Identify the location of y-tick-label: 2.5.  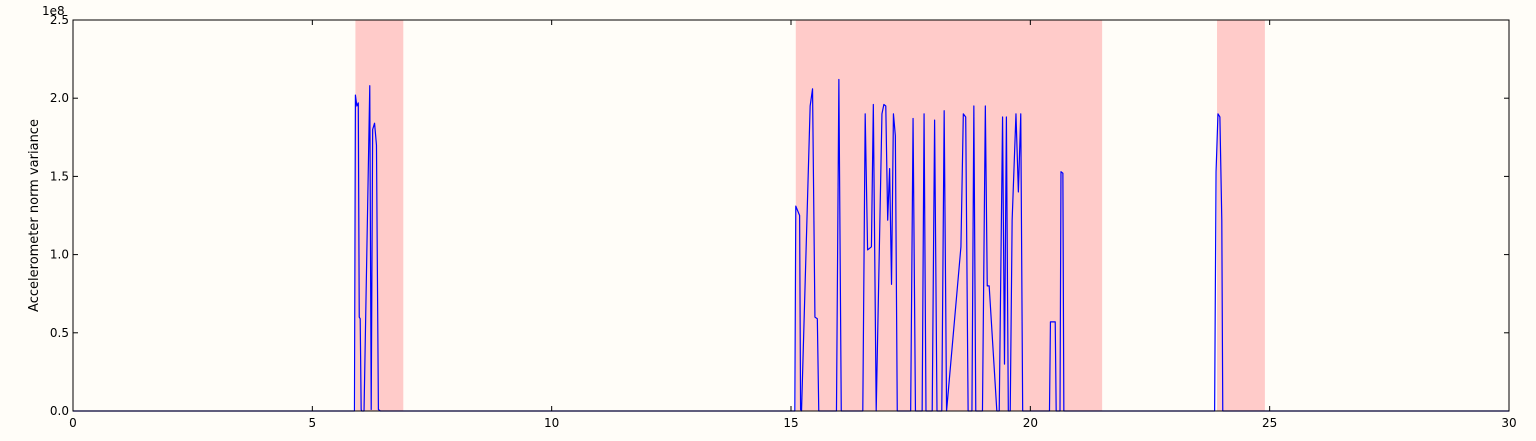
(59, 20).